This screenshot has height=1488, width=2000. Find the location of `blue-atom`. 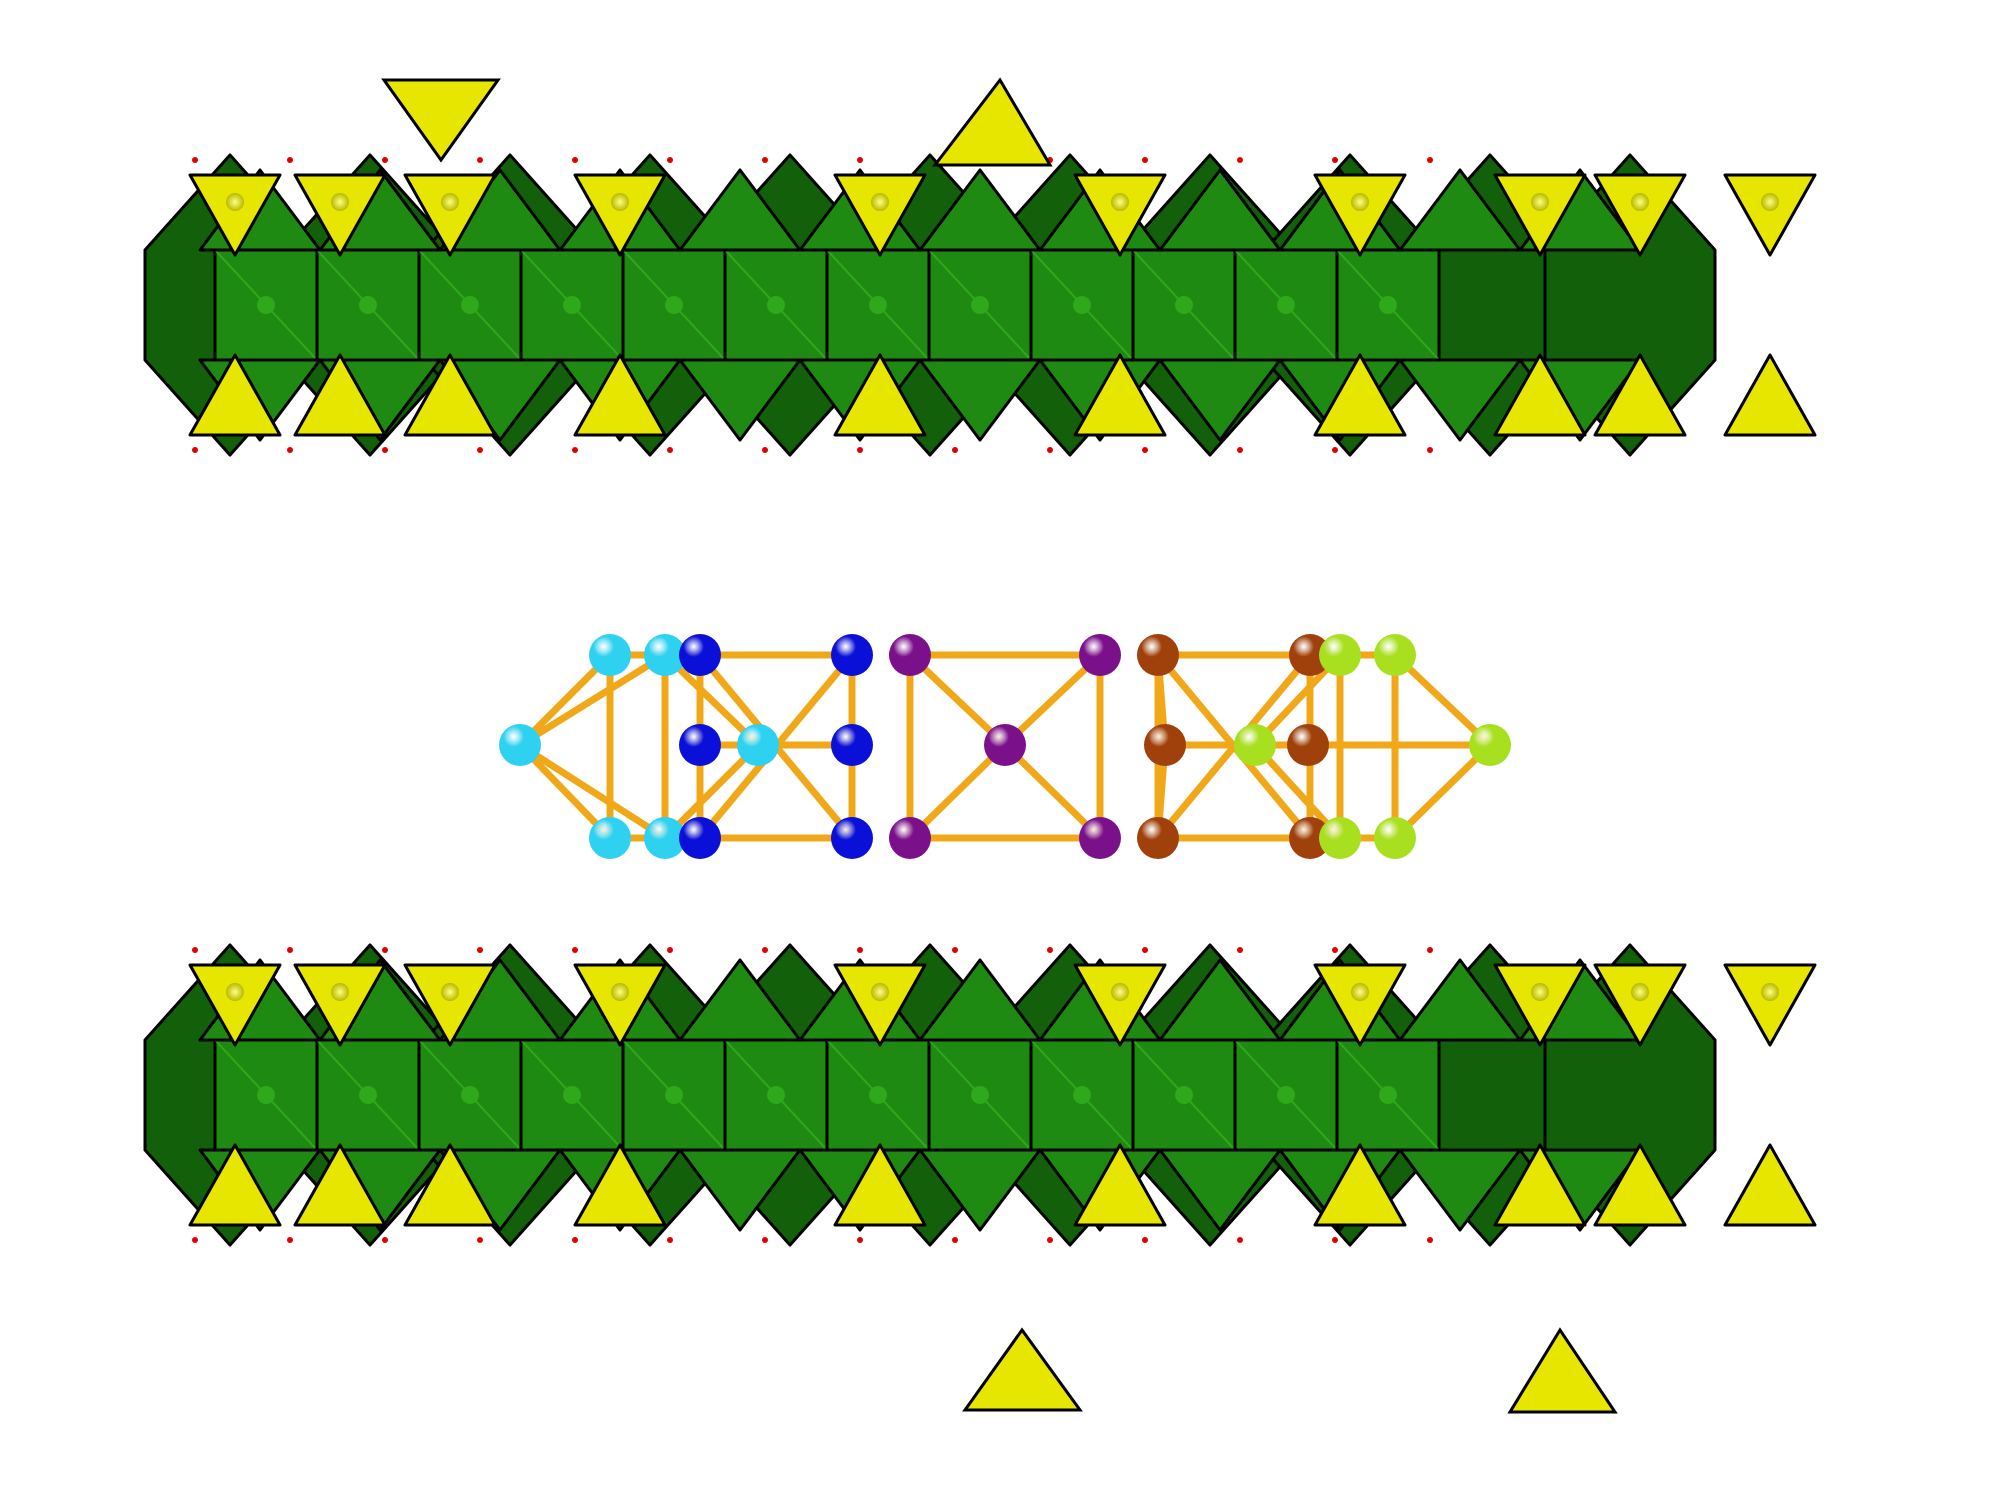

blue-atom is located at coordinates (700, 655).